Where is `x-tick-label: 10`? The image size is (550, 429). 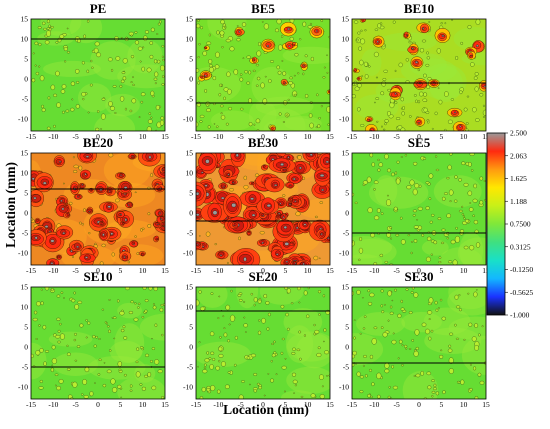 x-tick-label: 10 is located at coordinates (464, 136).